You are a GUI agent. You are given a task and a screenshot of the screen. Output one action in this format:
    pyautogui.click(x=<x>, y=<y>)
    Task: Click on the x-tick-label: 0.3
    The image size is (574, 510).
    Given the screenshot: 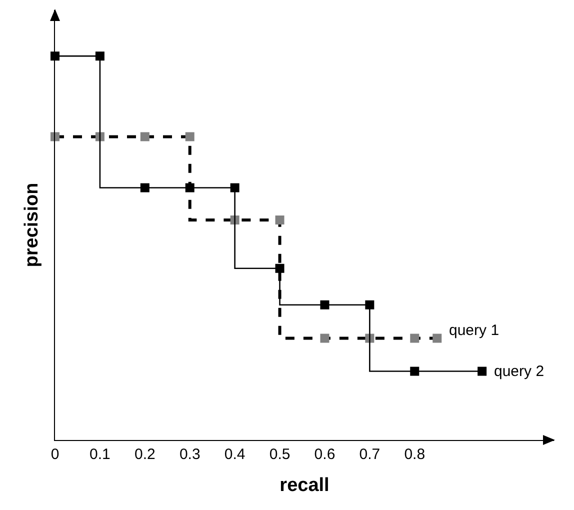 What is the action you would take?
    pyautogui.click(x=189, y=455)
    